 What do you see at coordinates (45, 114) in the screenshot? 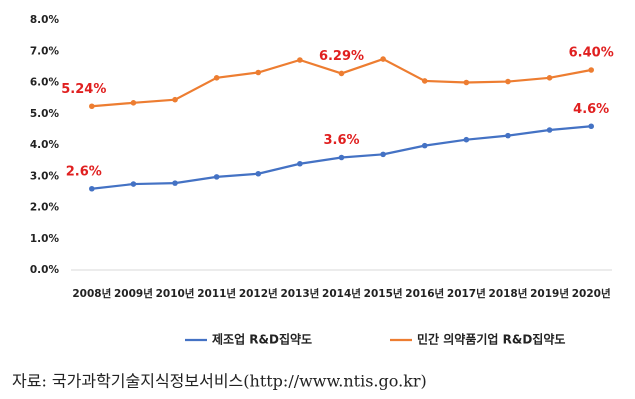
I see `y-tick-label: 5.0%` at bounding box center [45, 114].